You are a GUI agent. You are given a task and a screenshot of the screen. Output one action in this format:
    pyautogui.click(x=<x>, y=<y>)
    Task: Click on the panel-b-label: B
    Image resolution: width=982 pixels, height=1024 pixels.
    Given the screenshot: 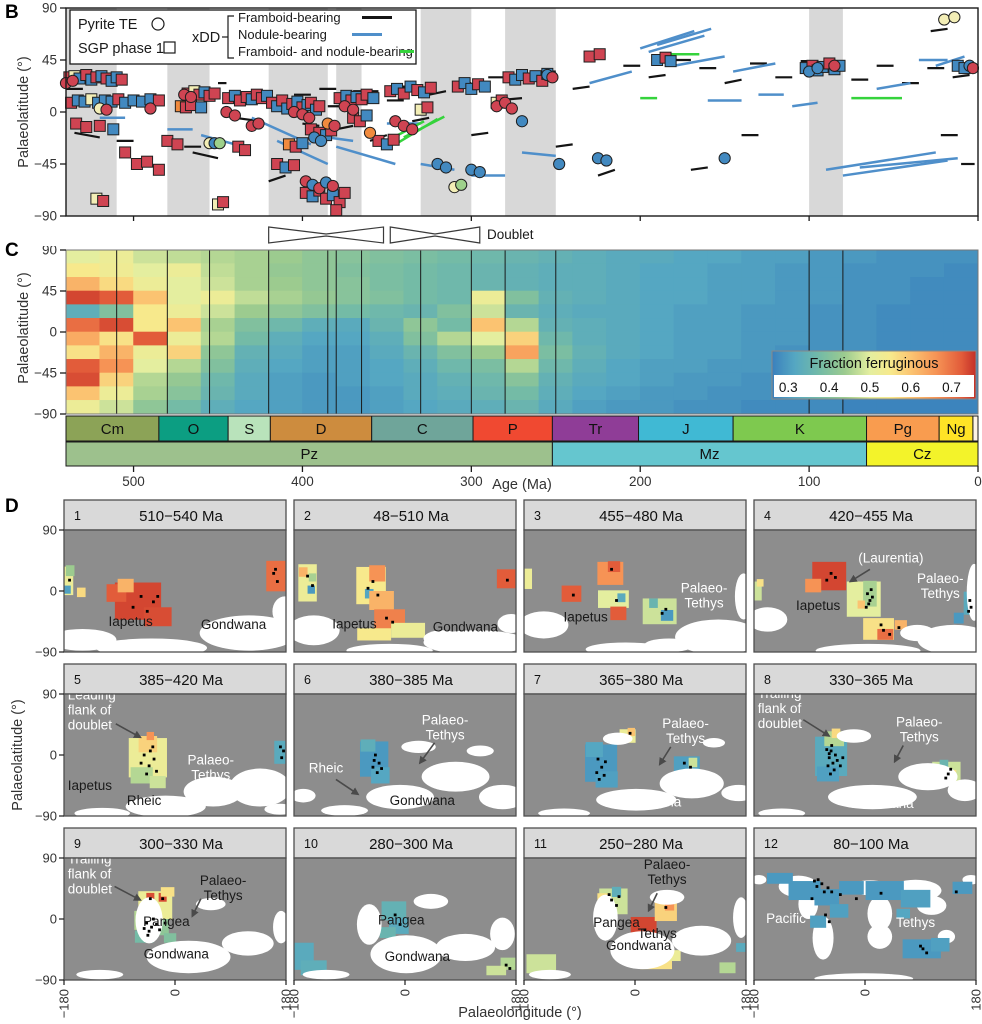 What is the action you would take?
    pyautogui.click(x=12, y=12)
    